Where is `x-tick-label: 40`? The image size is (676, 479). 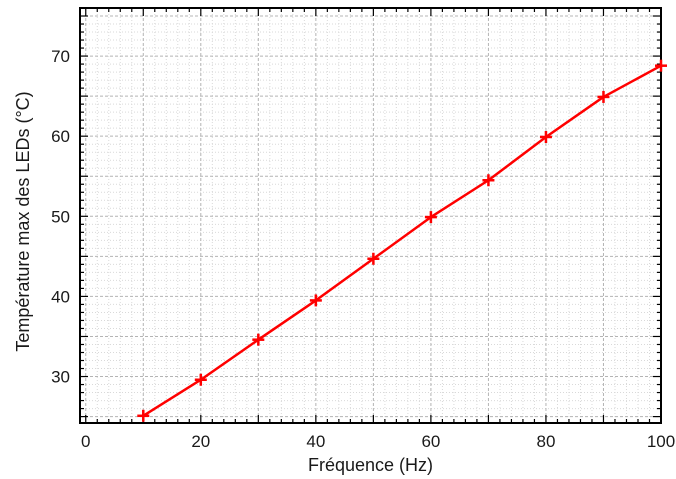 x-tick-label: 40 is located at coordinates (315, 441).